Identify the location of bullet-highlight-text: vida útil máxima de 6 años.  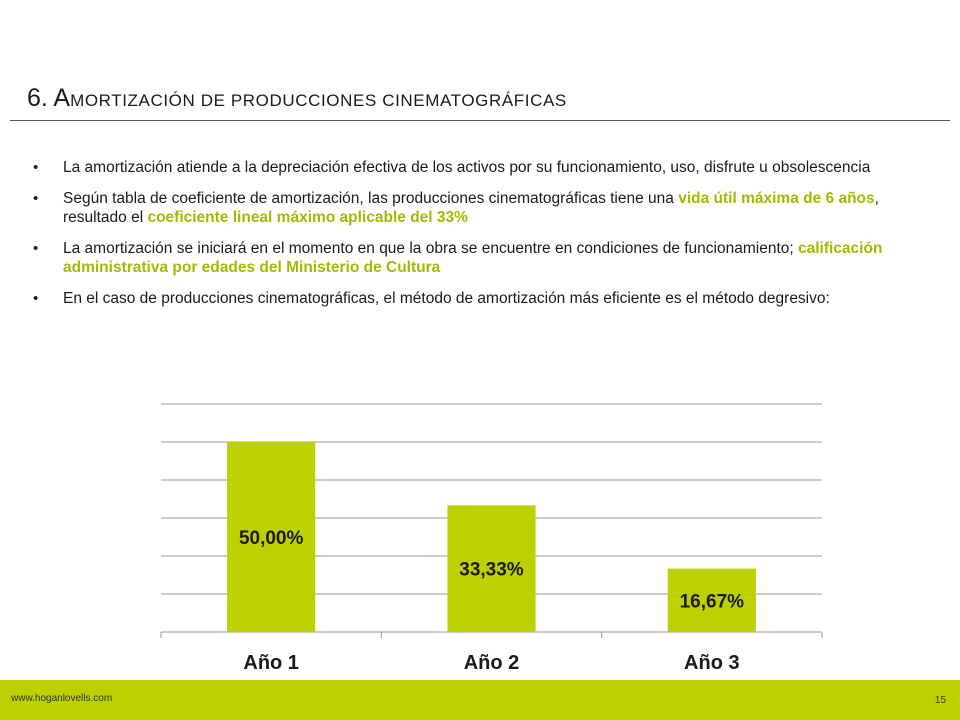
(776, 198).